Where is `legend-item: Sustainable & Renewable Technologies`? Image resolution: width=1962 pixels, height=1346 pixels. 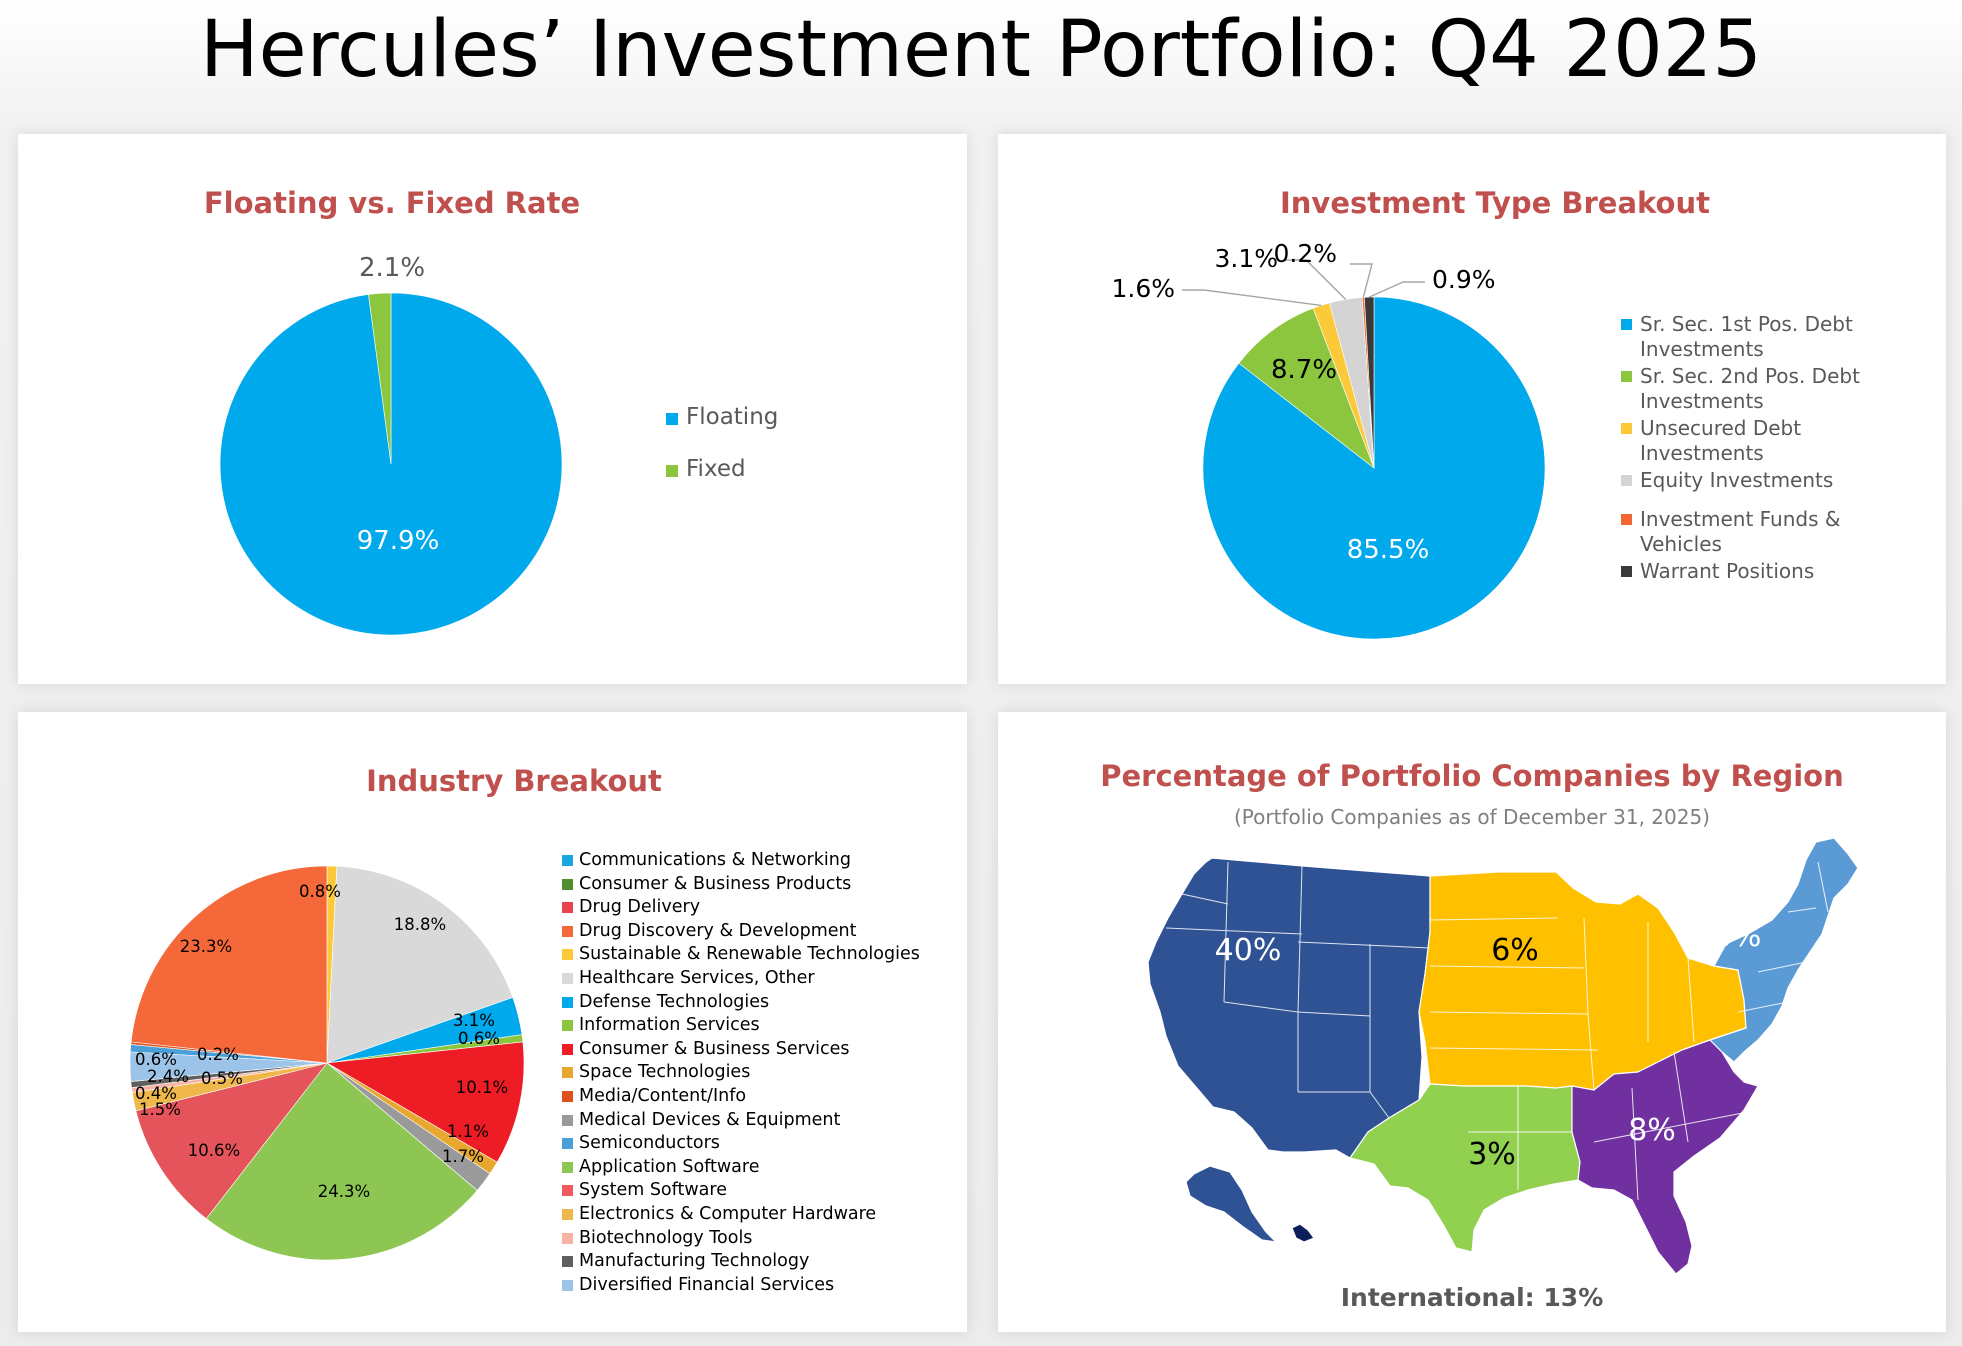 legend-item: Sustainable & Renewable Technologies is located at coordinates (741, 955).